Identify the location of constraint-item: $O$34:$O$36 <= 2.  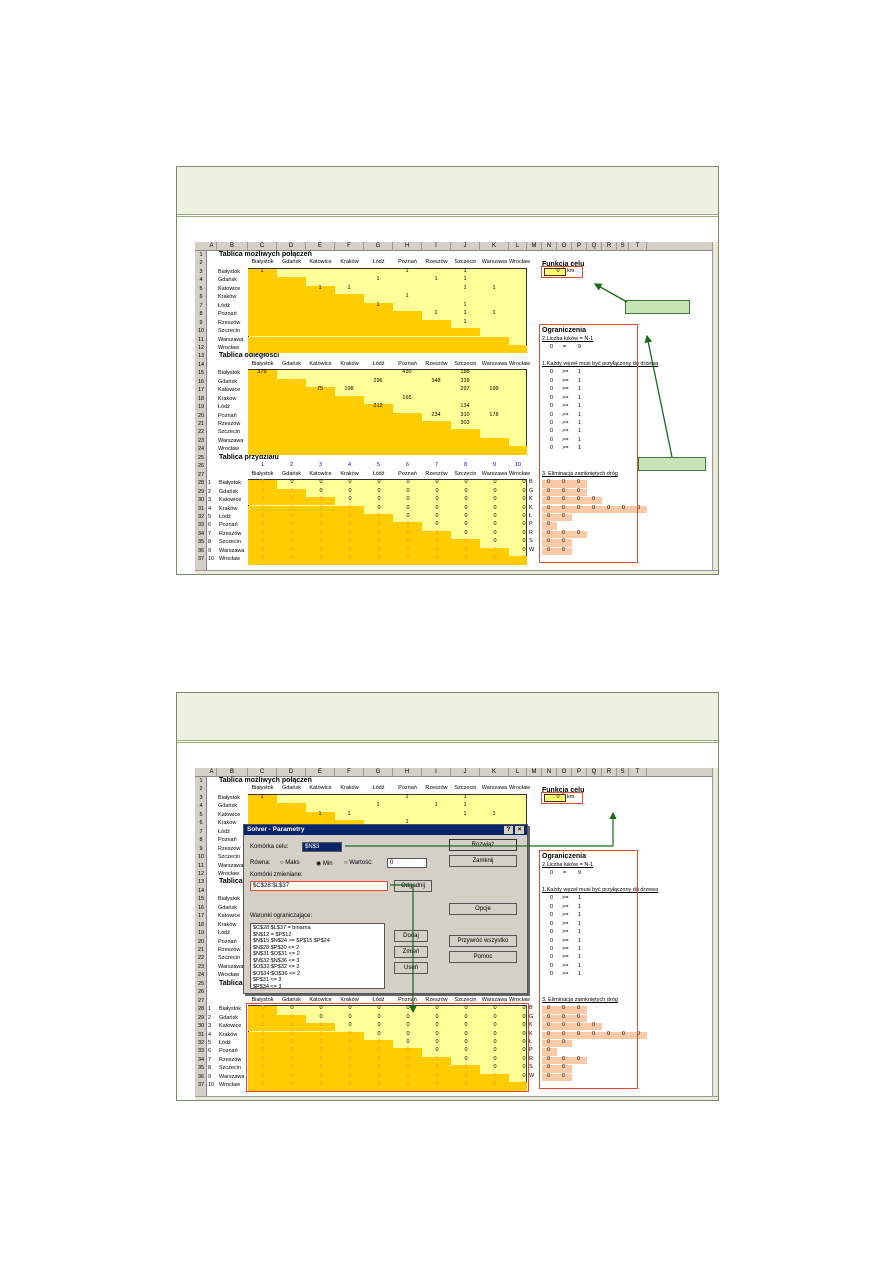
(277, 973).